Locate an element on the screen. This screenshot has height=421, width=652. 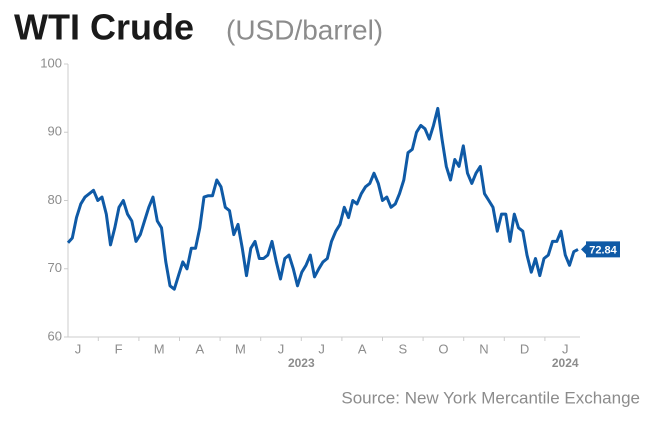
year-label: 2024 is located at coordinates (565, 363).